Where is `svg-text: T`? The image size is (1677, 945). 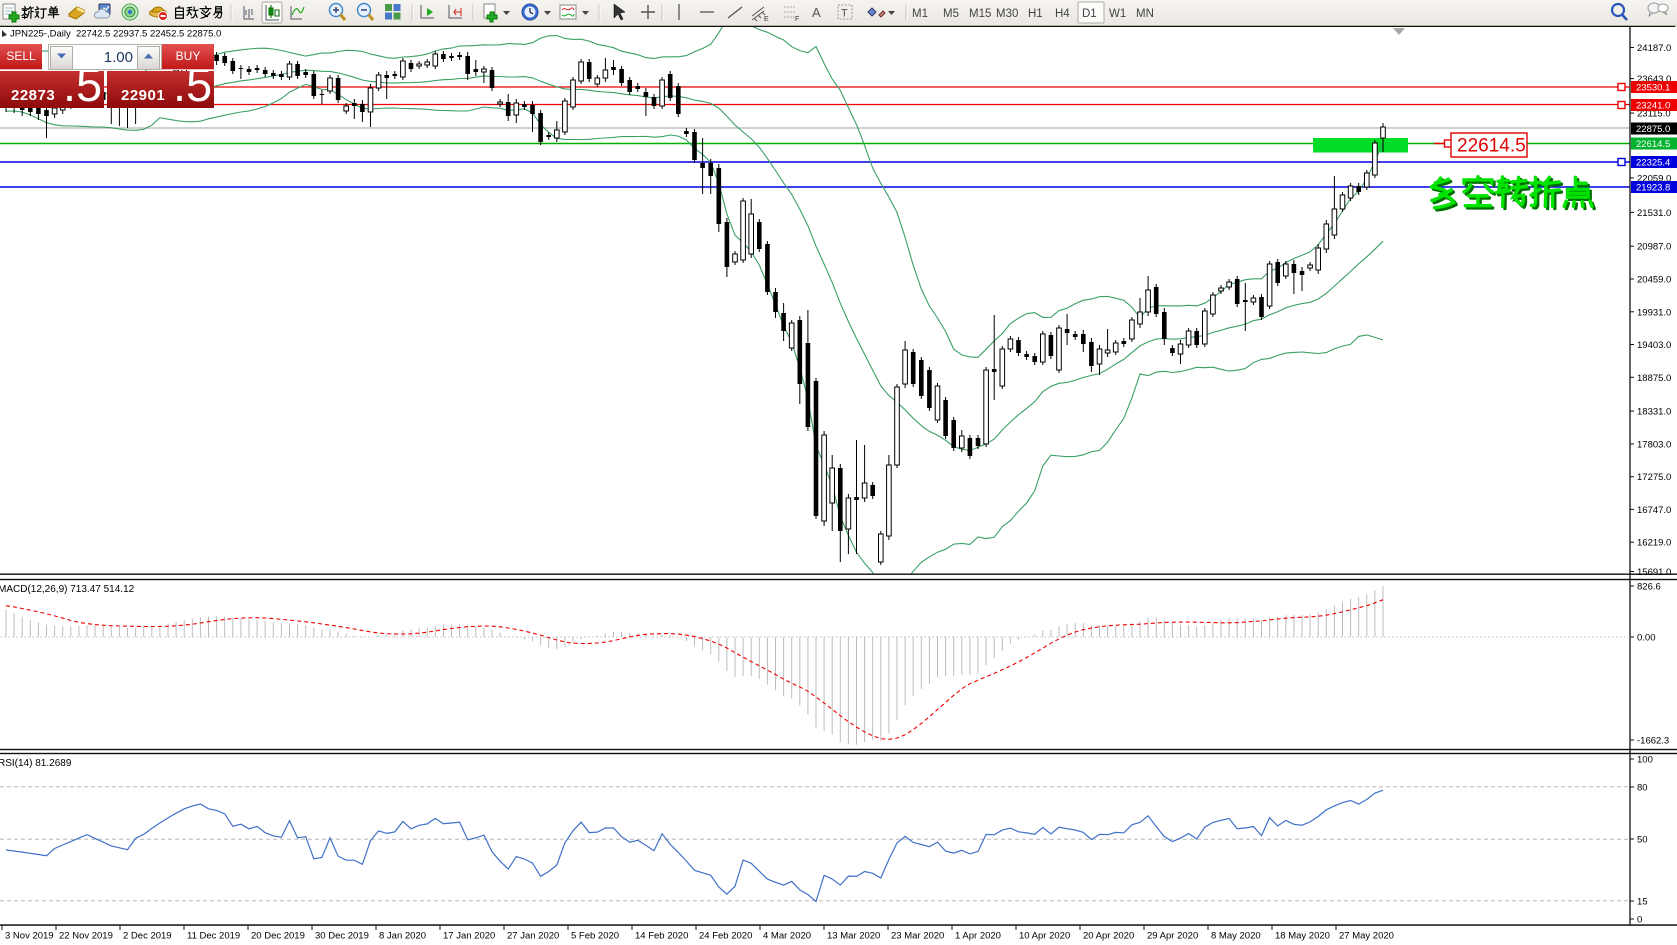
svg-text: T is located at coordinates (844, 14).